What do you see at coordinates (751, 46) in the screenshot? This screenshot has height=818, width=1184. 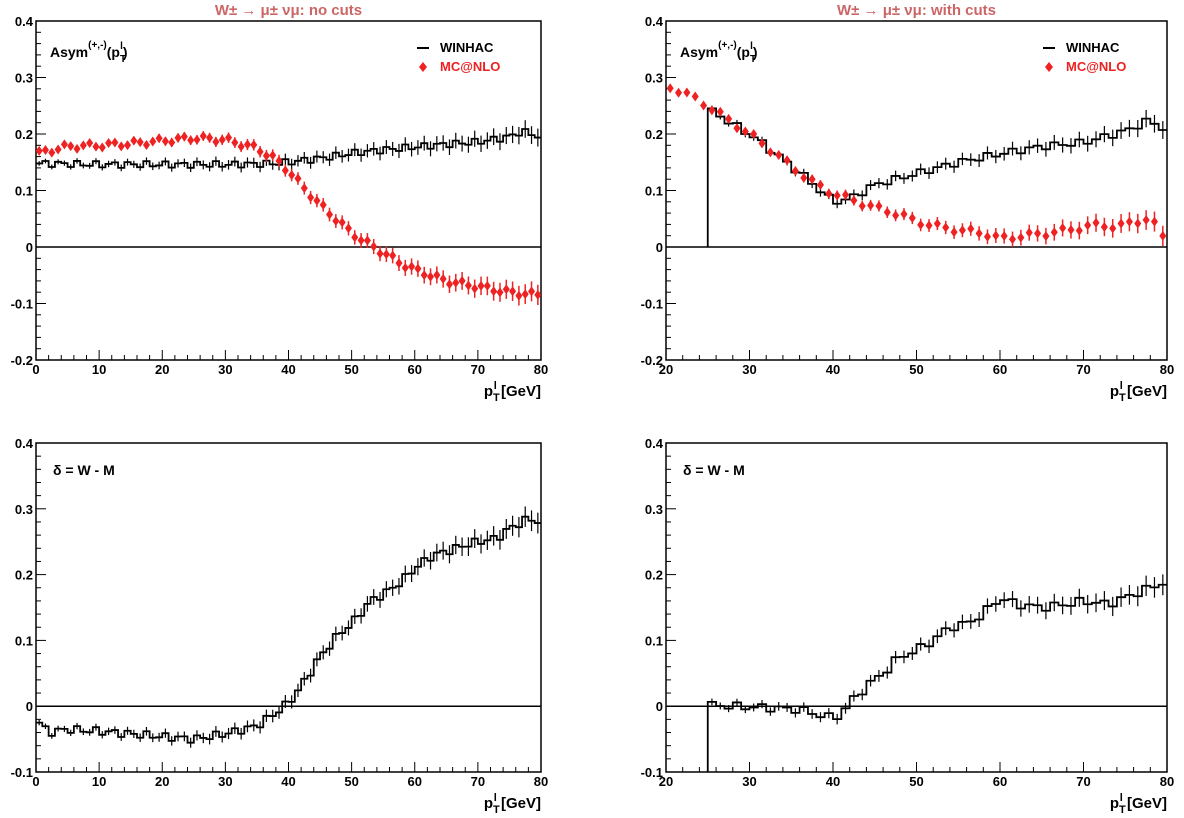 I see `y-axis-label-sup2: l` at bounding box center [751, 46].